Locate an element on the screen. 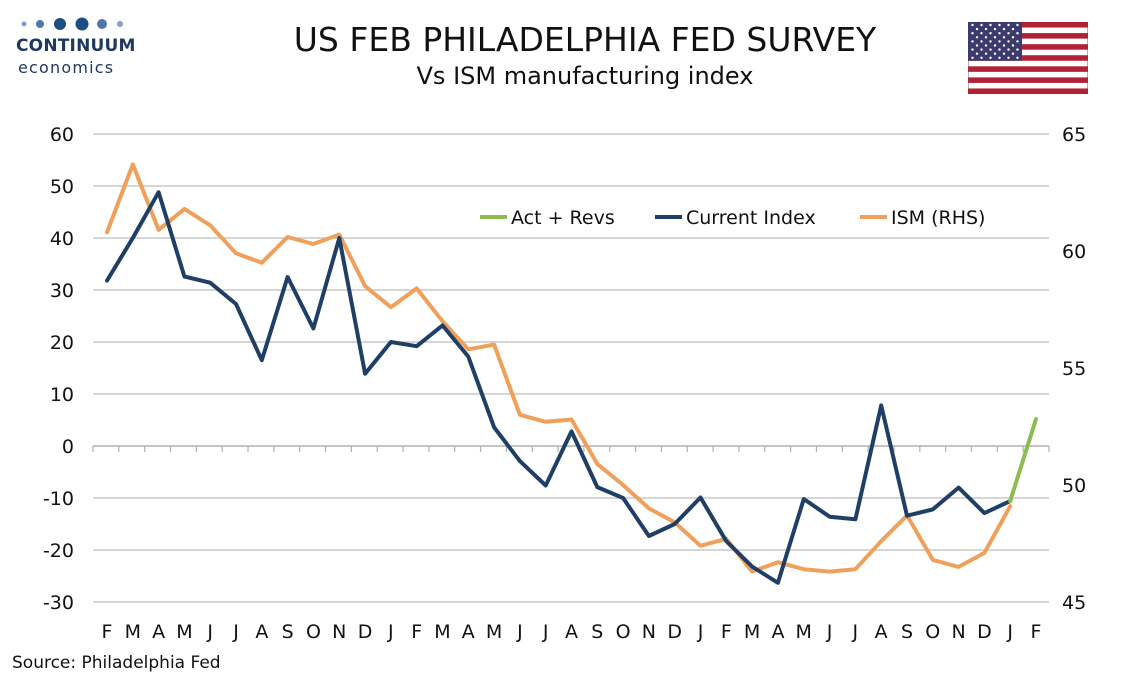 This screenshot has height=680, width=1134. y-right-tick-label: 65 is located at coordinates (1074, 135).